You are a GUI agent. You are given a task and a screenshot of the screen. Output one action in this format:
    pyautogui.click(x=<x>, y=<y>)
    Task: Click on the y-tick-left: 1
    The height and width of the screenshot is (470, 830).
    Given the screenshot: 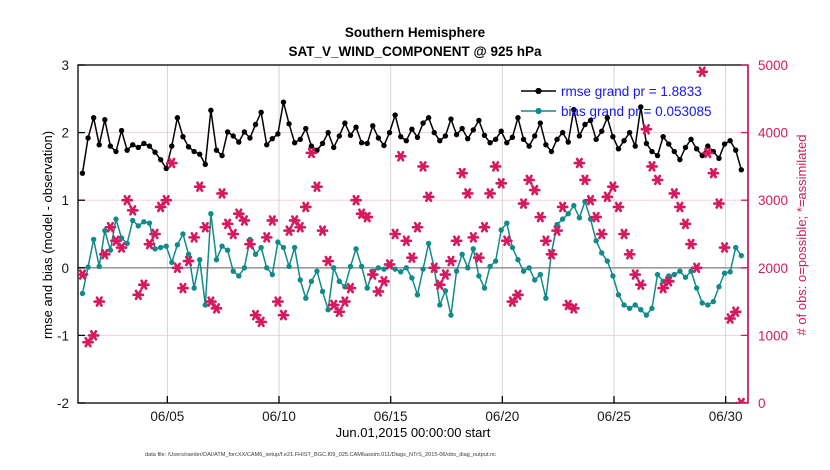 What is the action you would take?
    pyautogui.click(x=65, y=200)
    